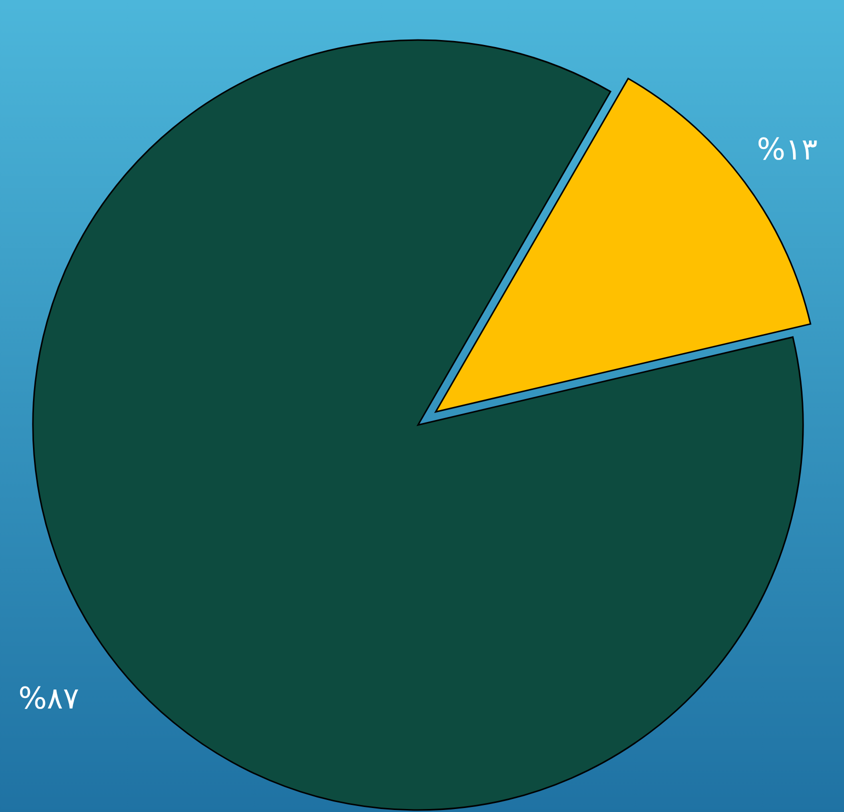 The height and width of the screenshot is (812, 844). I want to click on data-label: %۱۳, so click(787, 150).